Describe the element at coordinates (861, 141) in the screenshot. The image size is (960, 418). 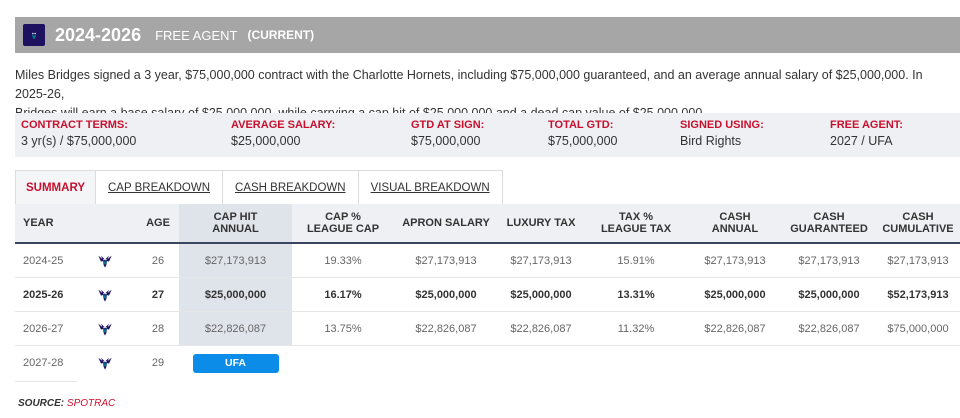
I see `term-value: 2027 / UFA` at that location.